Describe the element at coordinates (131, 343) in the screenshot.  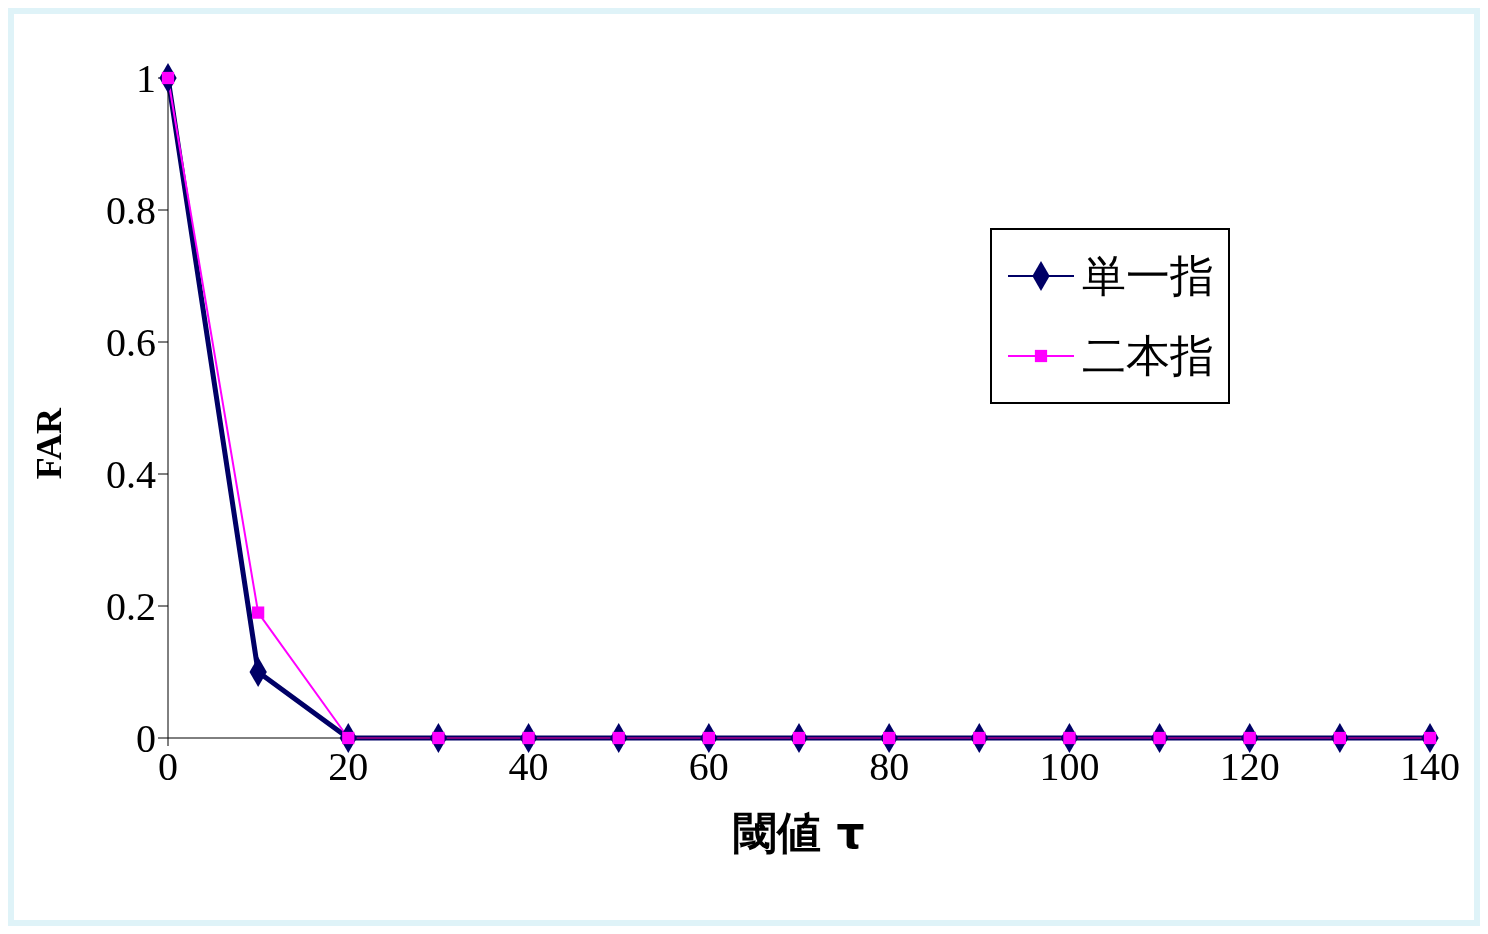
I see `y-tick-label: 0.6` at that location.